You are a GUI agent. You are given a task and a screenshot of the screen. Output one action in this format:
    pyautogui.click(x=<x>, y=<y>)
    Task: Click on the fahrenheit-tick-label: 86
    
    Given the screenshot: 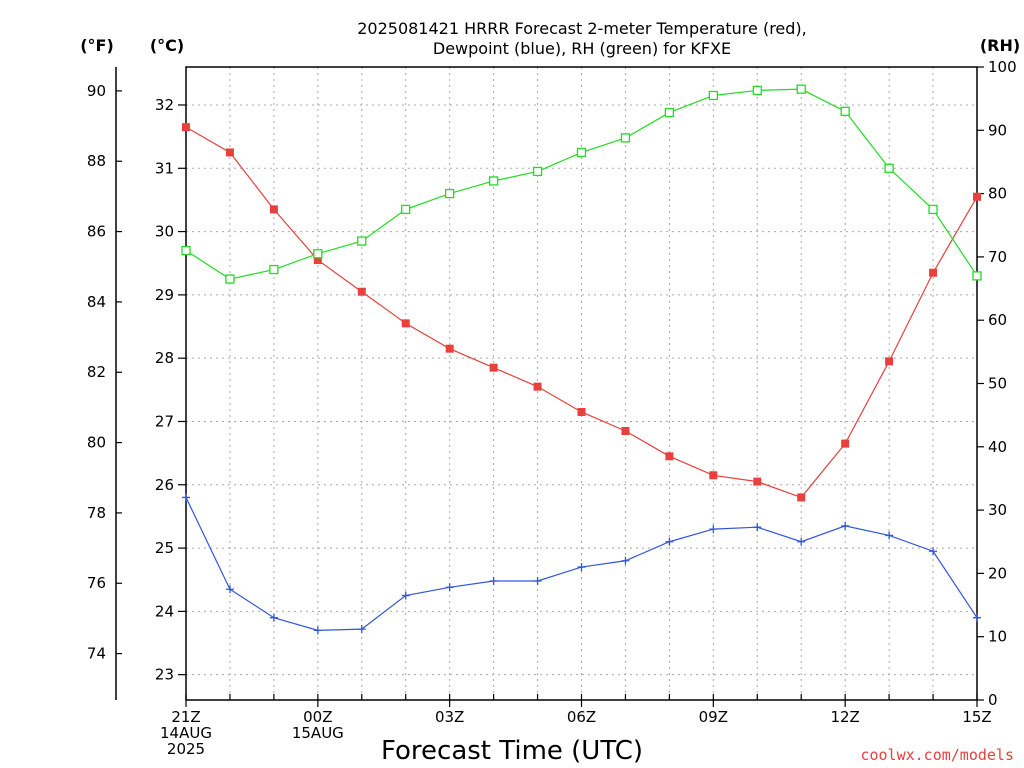 What is the action you would take?
    pyautogui.click(x=96, y=232)
    